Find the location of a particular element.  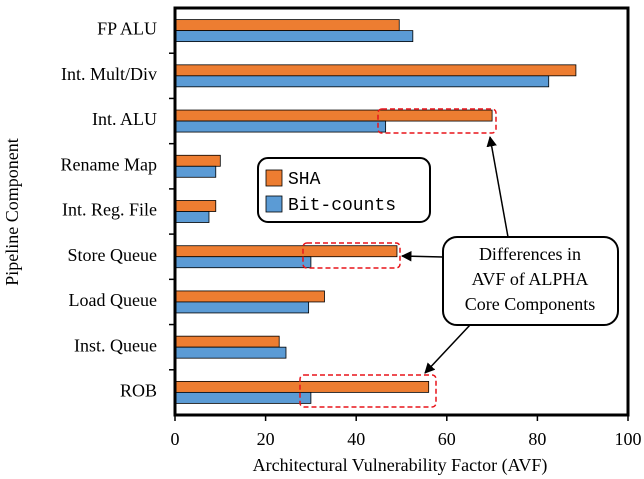

y-tick-label: Inst. Queue is located at coordinates (115, 345).